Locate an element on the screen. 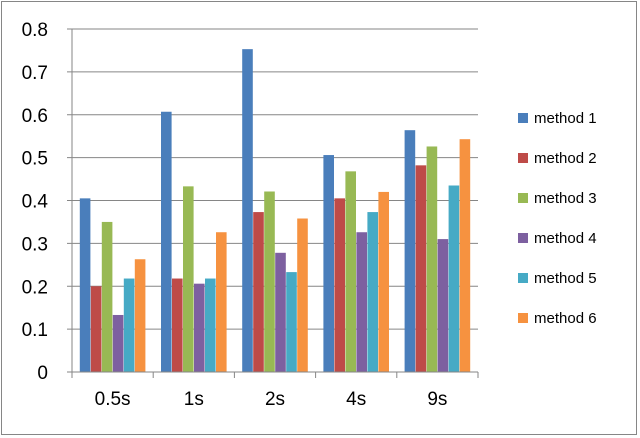 Image resolution: width=640 pixels, height=438 pixels. y-tick-label: 0.1 is located at coordinates (35, 330).